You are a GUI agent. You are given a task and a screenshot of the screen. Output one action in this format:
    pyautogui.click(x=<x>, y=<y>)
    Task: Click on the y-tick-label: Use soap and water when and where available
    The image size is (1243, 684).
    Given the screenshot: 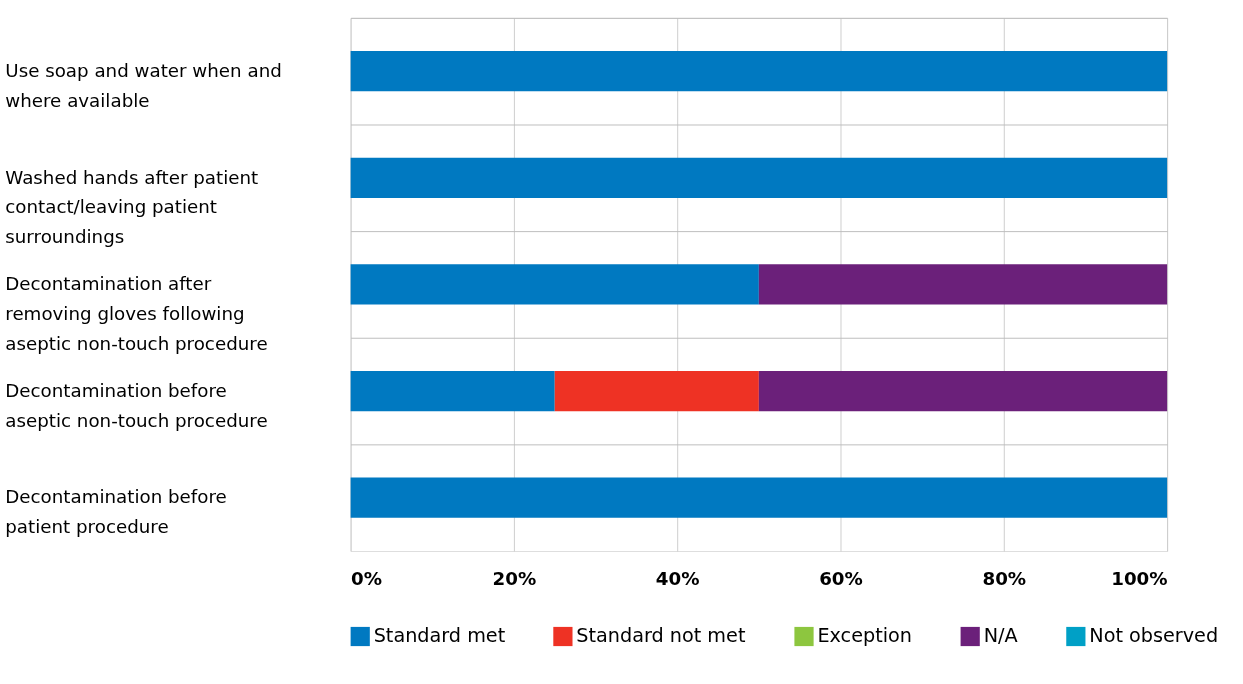 What is the action you would take?
    pyautogui.click(x=143, y=85)
    